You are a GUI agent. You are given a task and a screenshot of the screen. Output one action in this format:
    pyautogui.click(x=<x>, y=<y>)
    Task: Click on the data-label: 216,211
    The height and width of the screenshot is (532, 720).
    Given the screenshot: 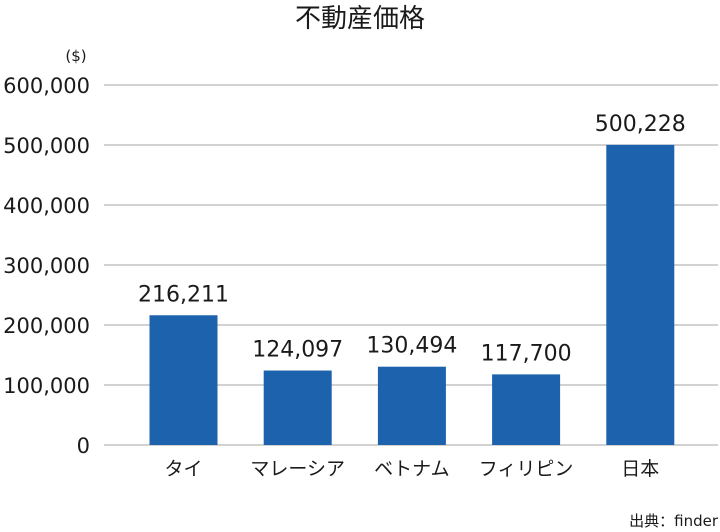 What is the action you would take?
    pyautogui.click(x=183, y=294)
    